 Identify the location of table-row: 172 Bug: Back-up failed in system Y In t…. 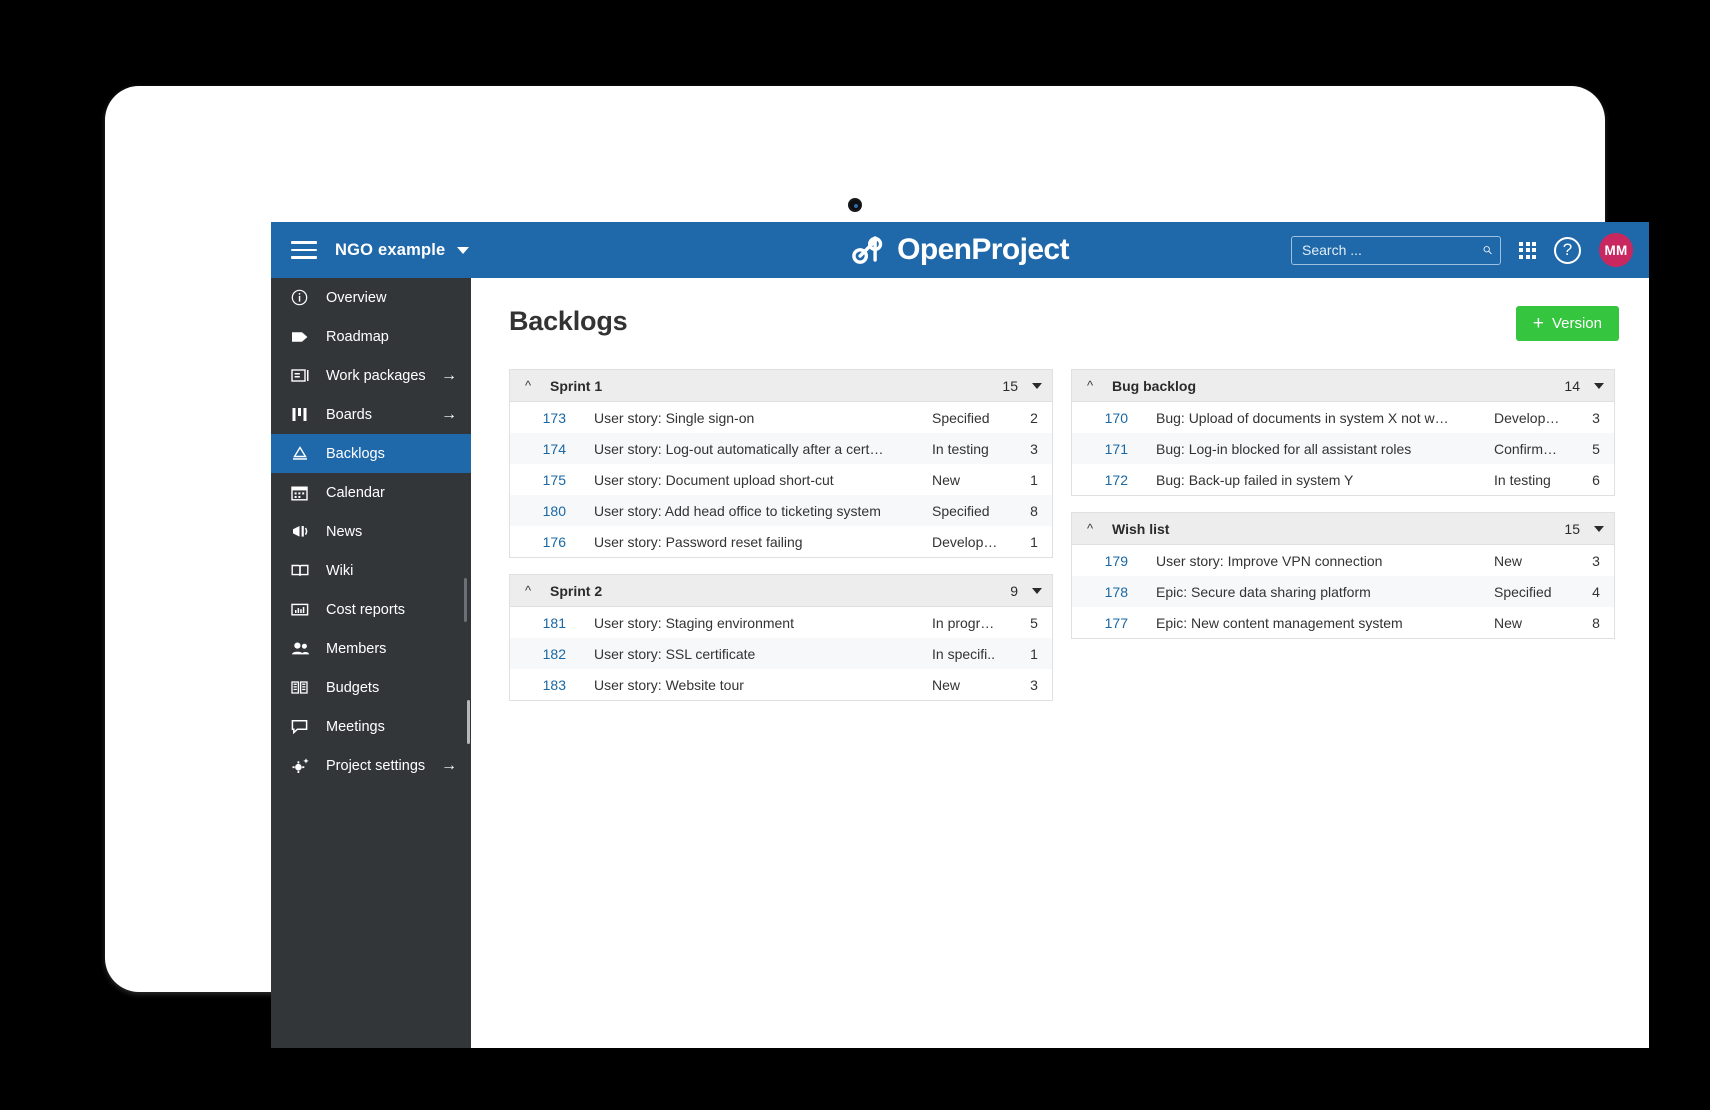
(1343, 479).